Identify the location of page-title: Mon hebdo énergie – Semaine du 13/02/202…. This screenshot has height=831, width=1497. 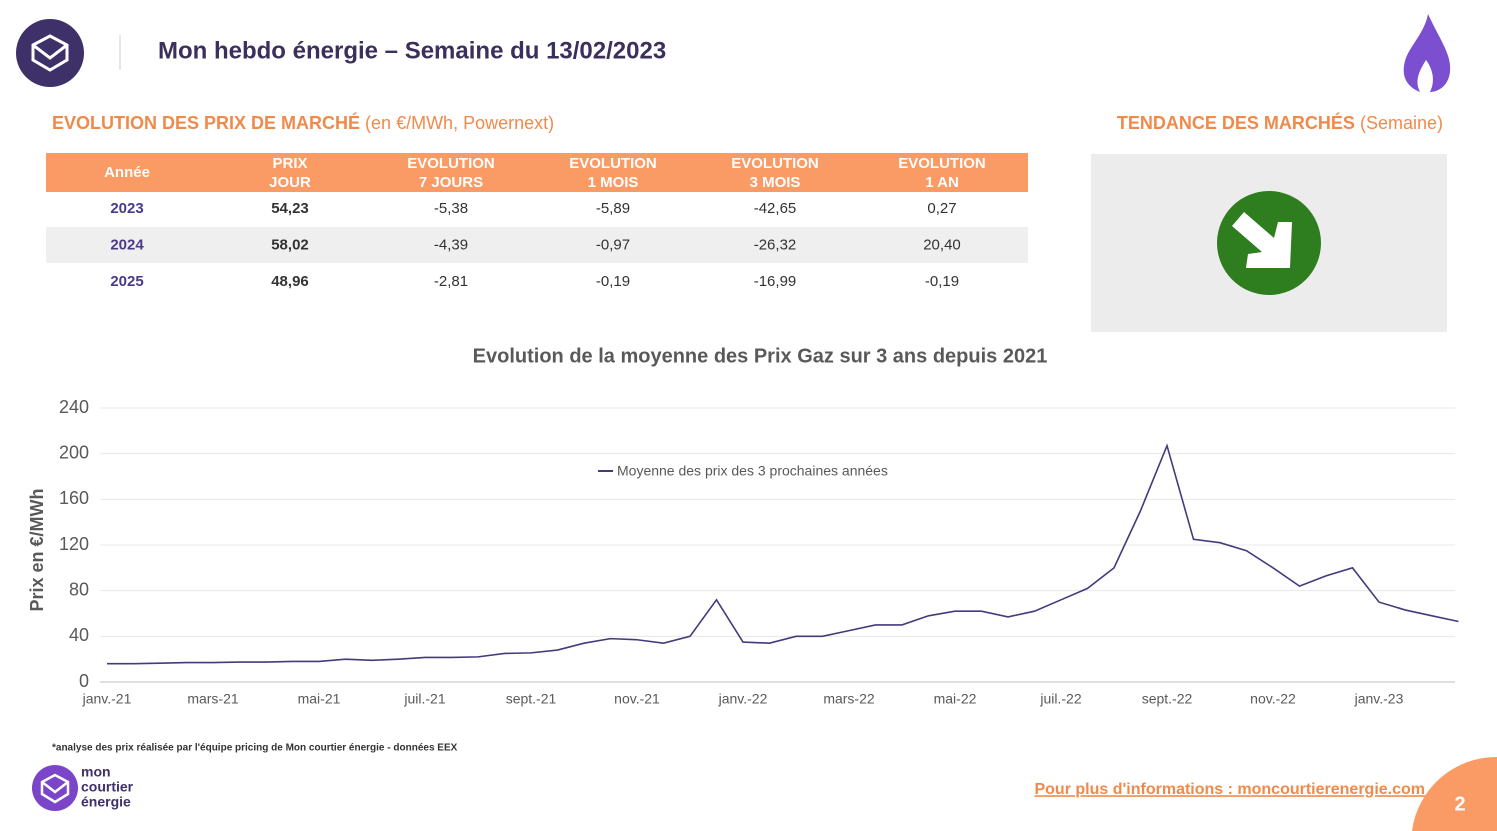
(412, 50).